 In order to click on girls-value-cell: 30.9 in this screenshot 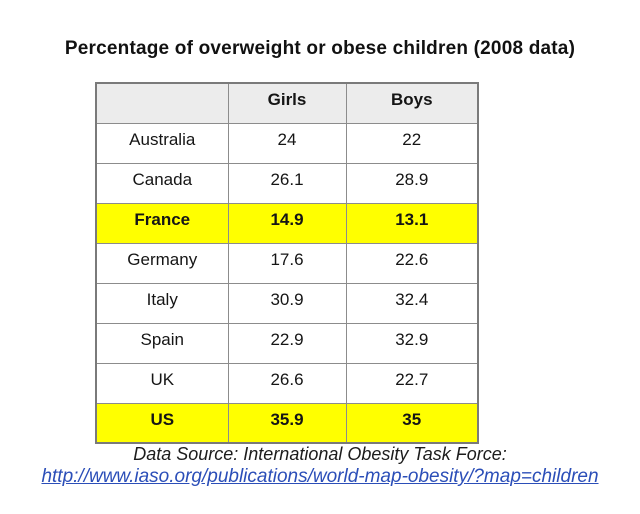, I will do `click(287, 303)`.